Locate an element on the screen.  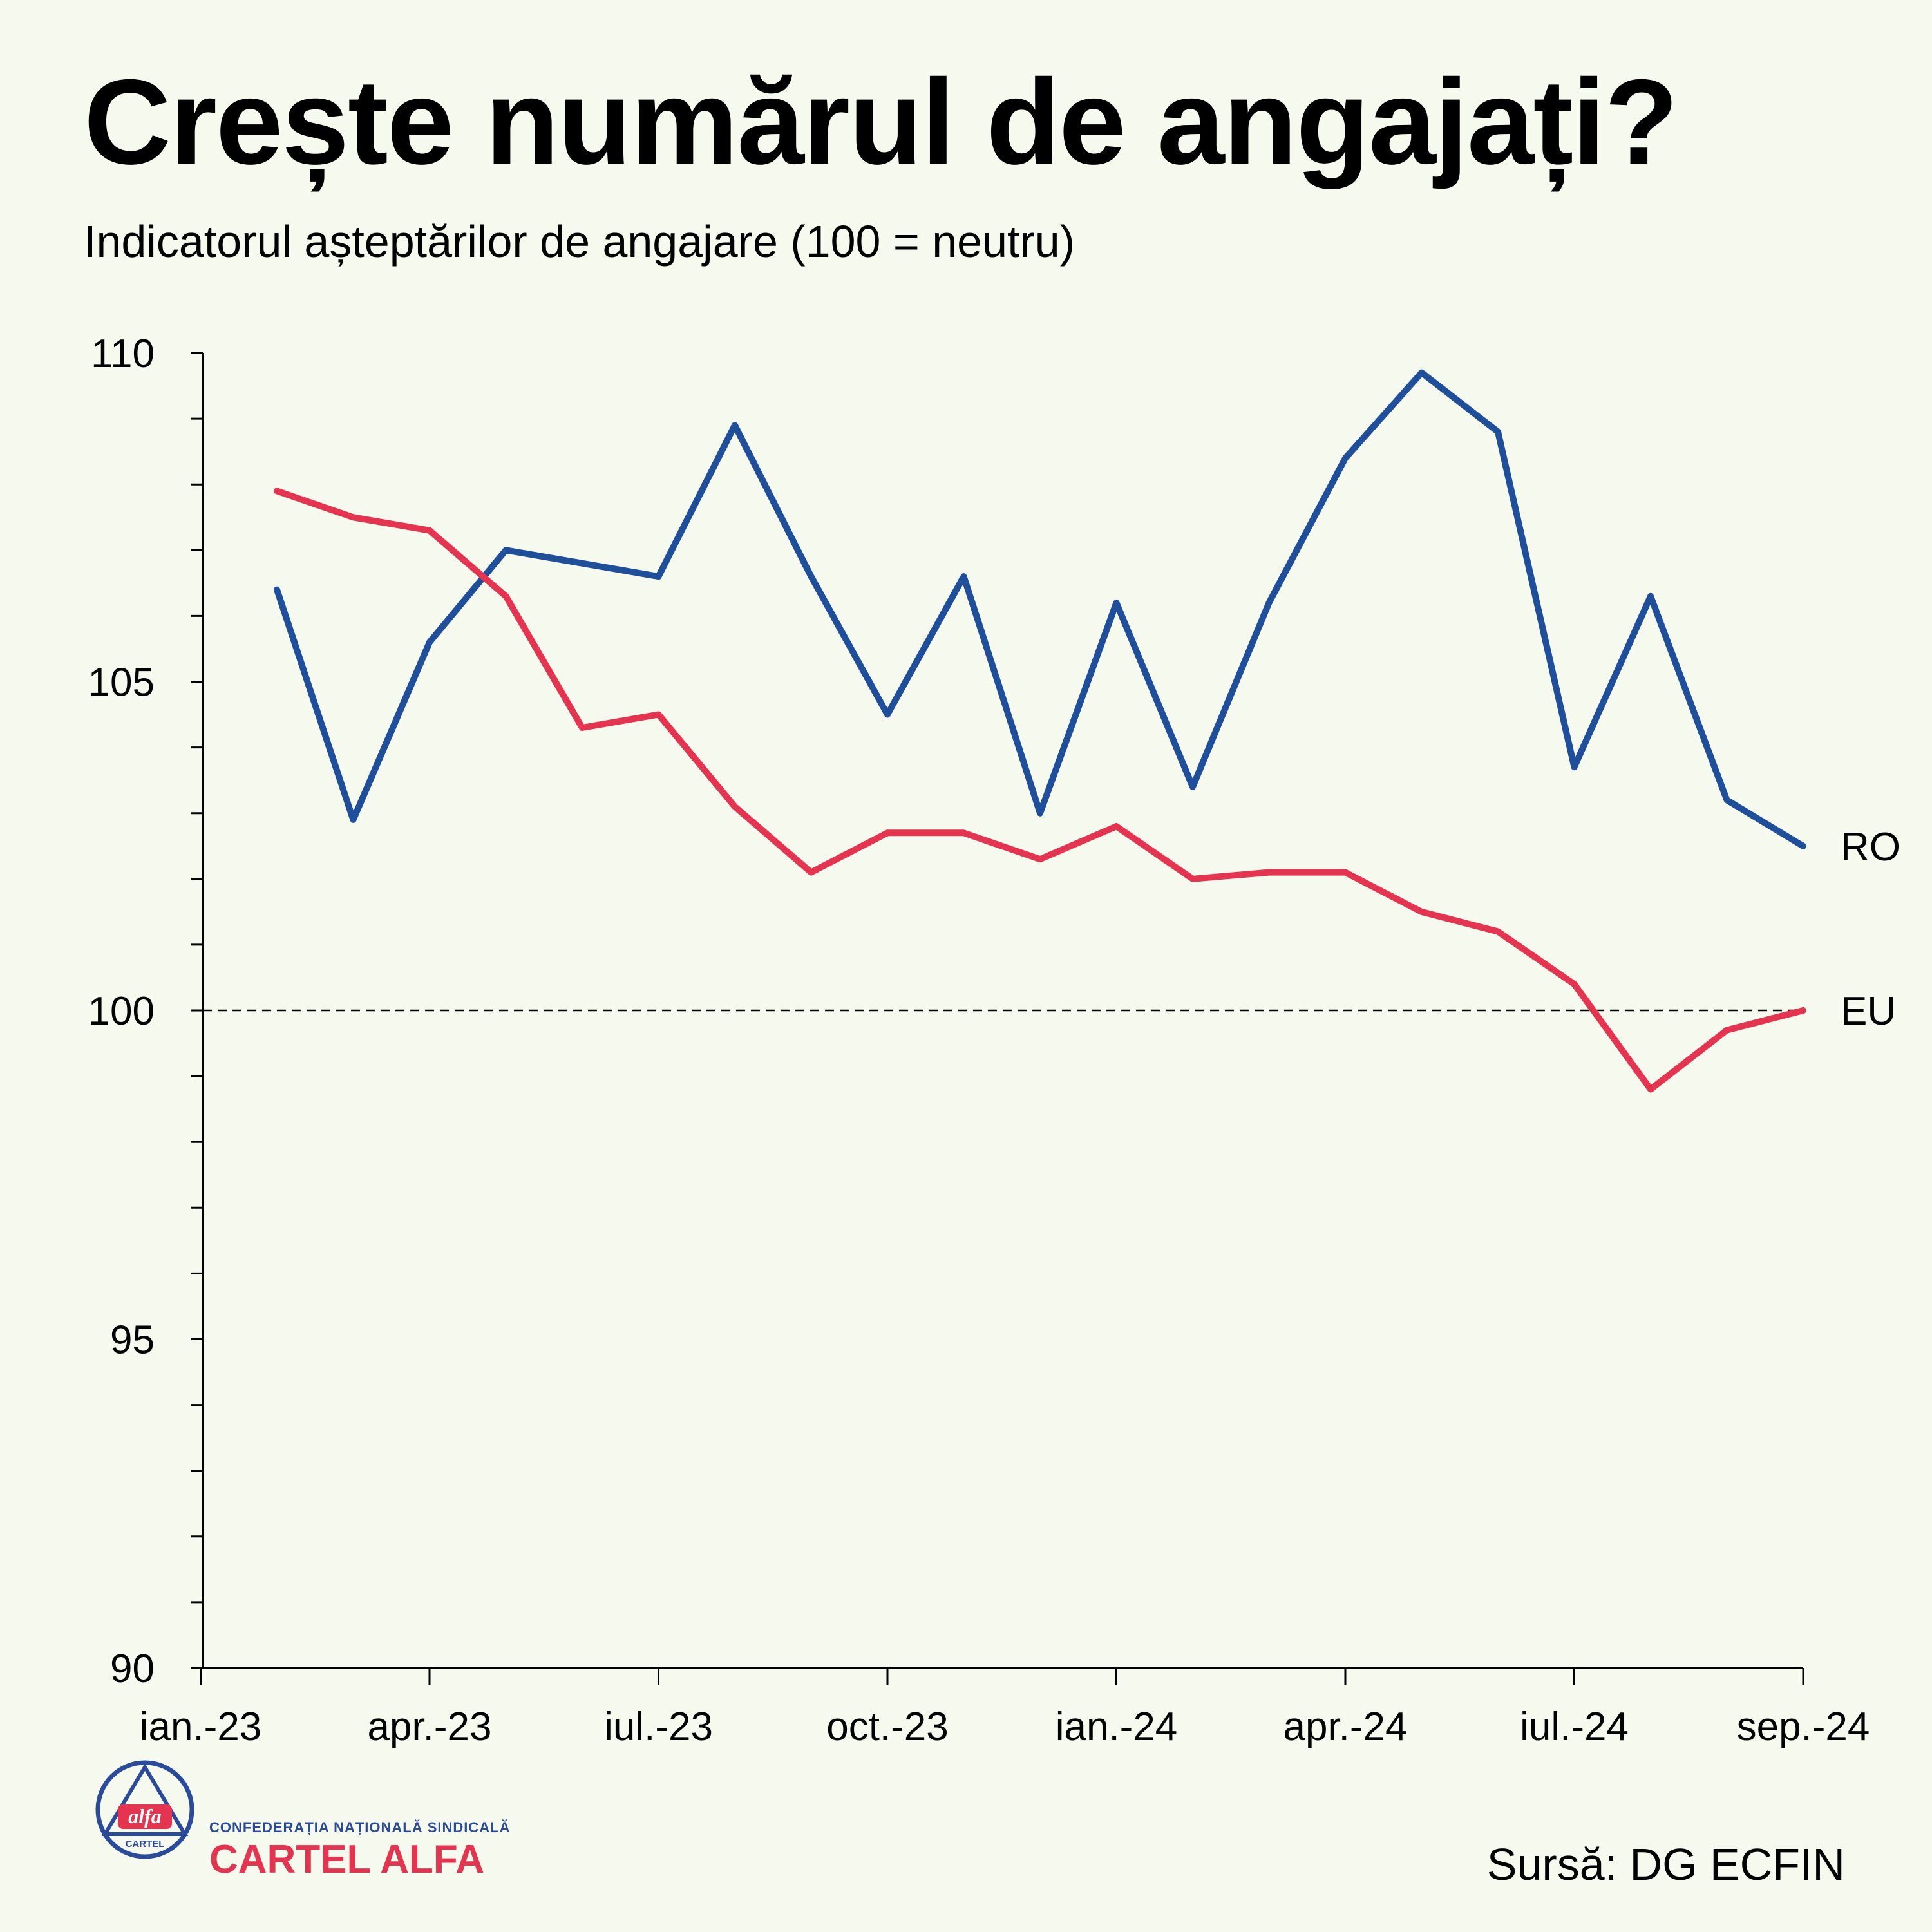
svg-text: CARTEL is located at coordinates (145, 1845).